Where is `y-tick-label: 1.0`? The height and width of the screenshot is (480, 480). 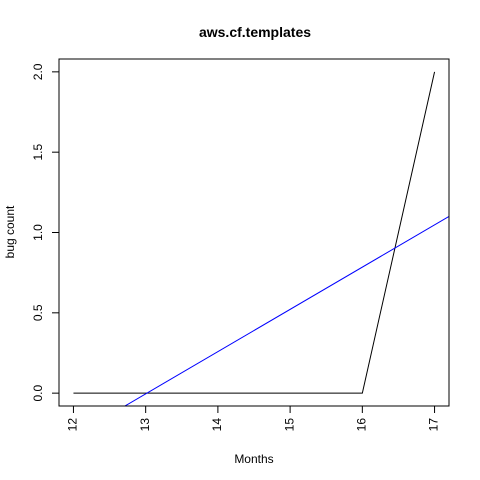 y-tick-label: 1.0 is located at coordinates (38, 232).